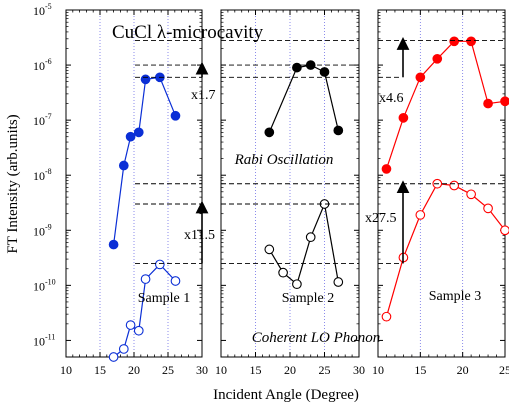 Image resolution: width=509 pixels, height=408 pixels. Describe the element at coordinates (42, 65) in the screenshot. I see `y-tick-label: 10⁻⁶` at that location.